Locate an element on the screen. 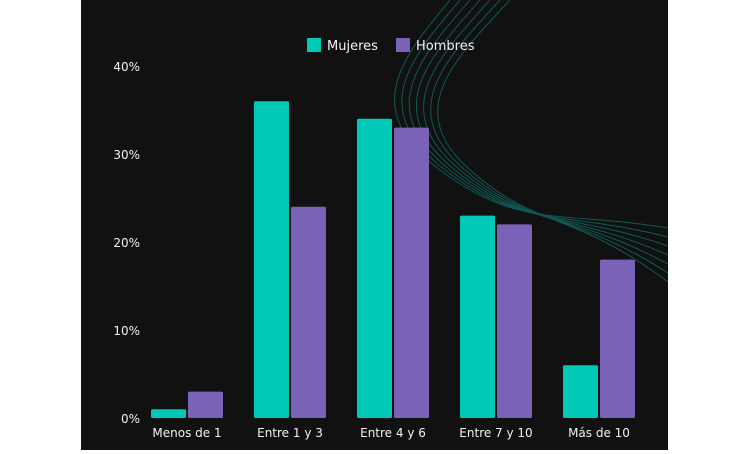 Image resolution: width=750 pixels, height=454 pixels. x-tick-label: Menos de 1 is located at coordinates (186, 433).